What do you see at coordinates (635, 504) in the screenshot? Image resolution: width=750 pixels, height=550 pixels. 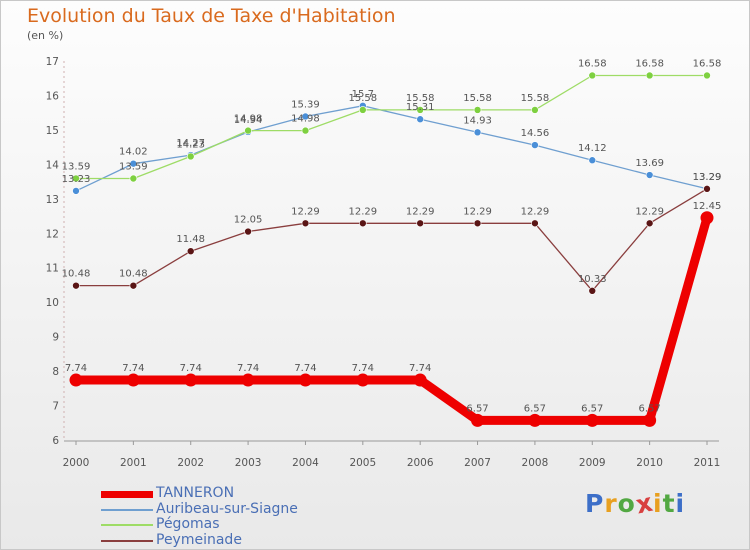 I see `proxiti-logo: Proxiti` at bounding box center [635, 504].